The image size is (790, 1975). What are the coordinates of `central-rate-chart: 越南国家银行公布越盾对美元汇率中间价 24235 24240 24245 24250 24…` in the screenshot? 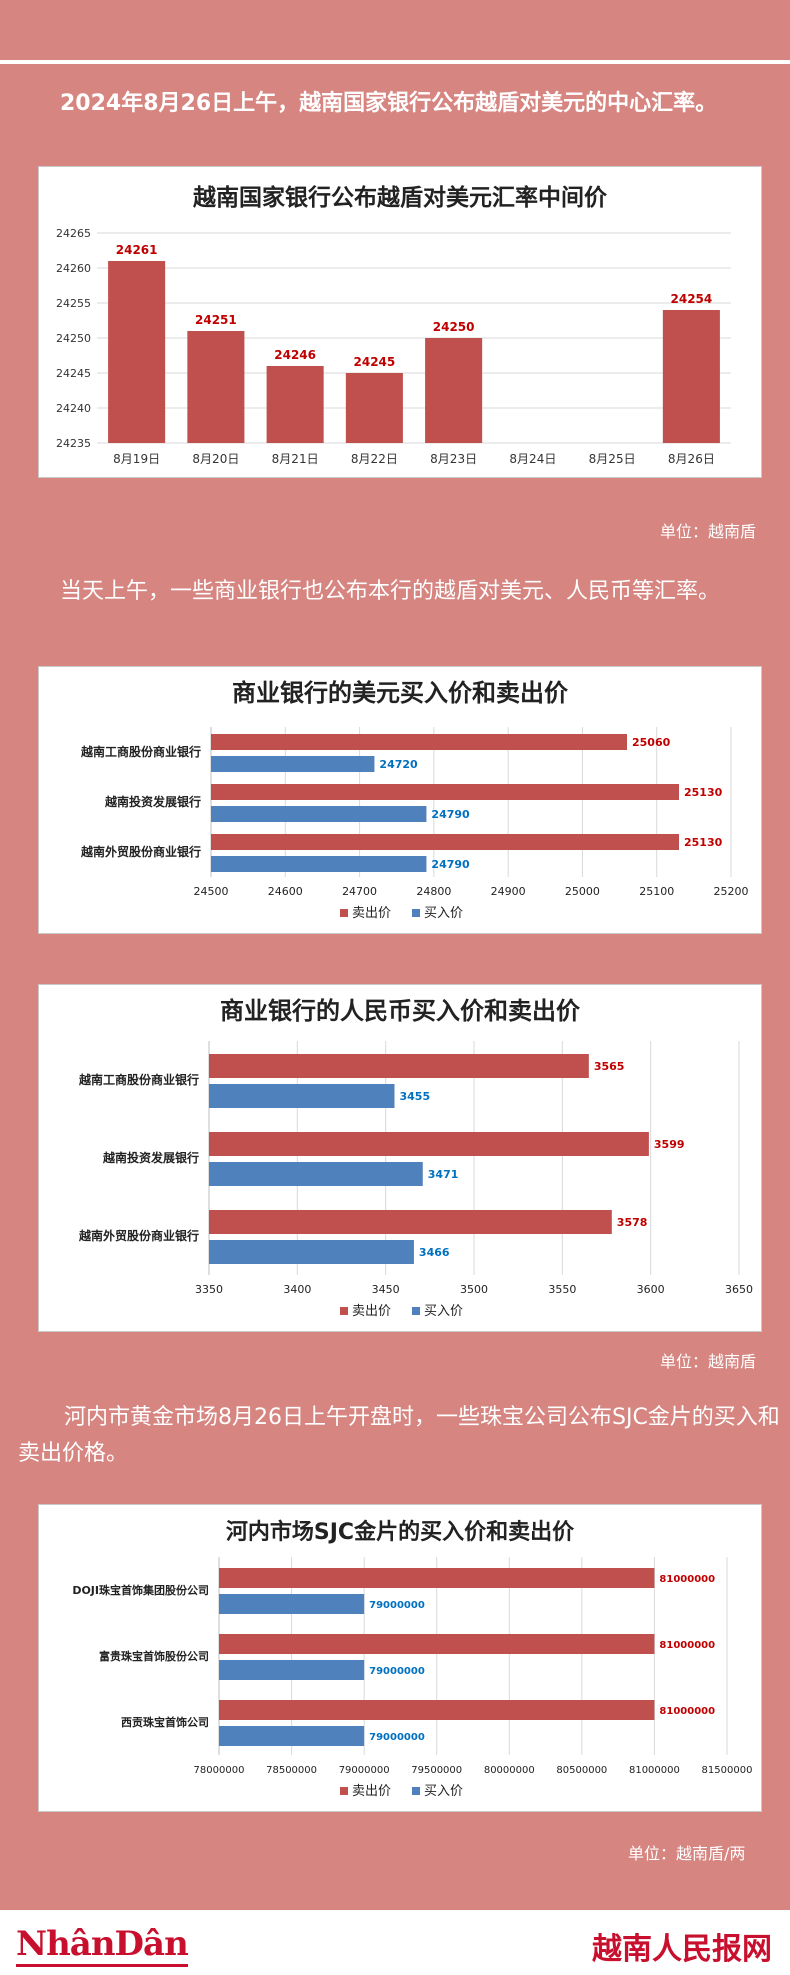 It's located at (393, 325).